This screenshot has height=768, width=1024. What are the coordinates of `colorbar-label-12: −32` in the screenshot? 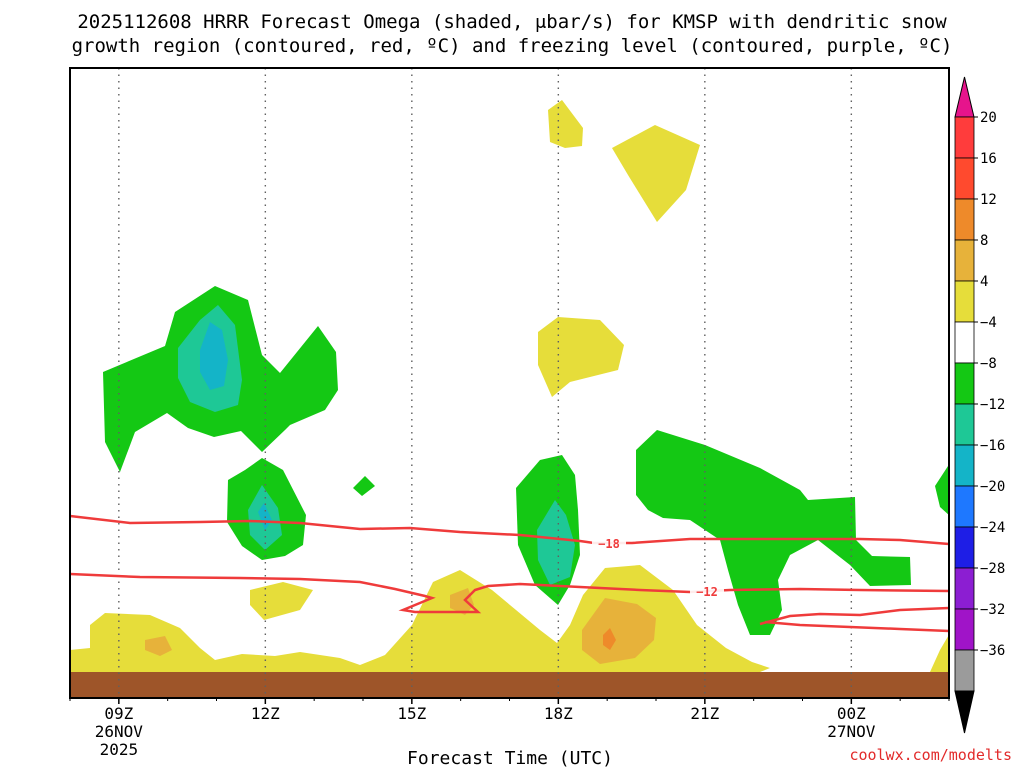 It's located at (992, 610).